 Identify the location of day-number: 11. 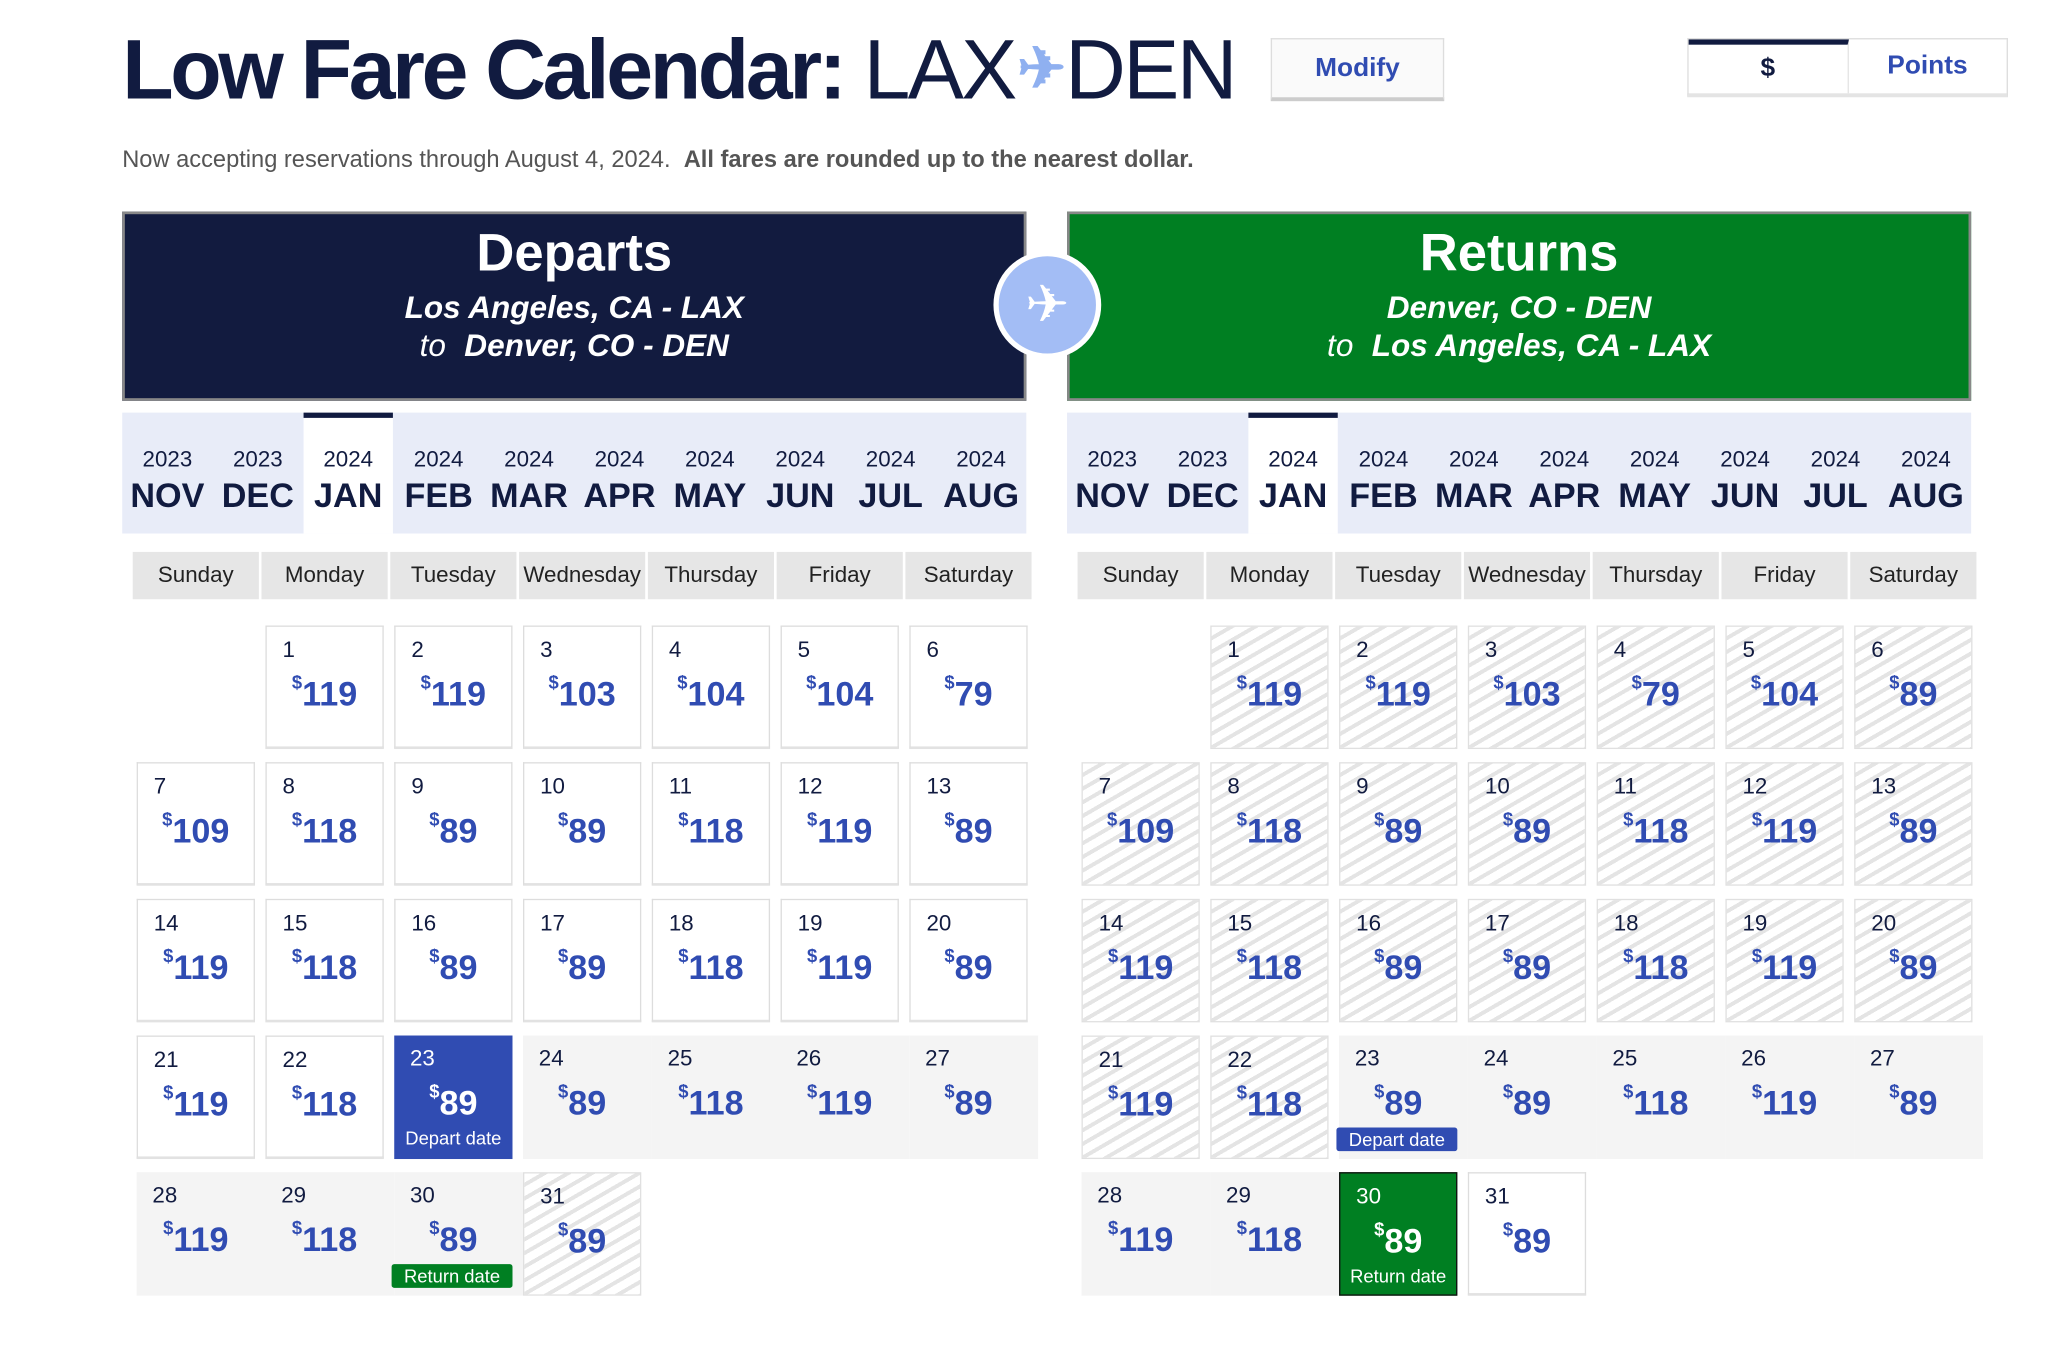
(680, 786).